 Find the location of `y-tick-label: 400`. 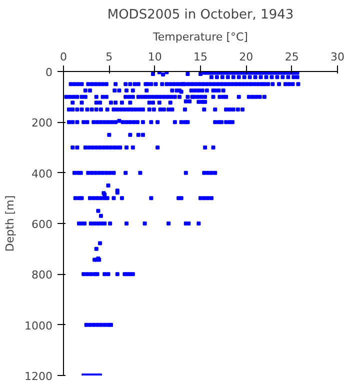

y-tick-label: 400 is located at coordinates (42, 173).